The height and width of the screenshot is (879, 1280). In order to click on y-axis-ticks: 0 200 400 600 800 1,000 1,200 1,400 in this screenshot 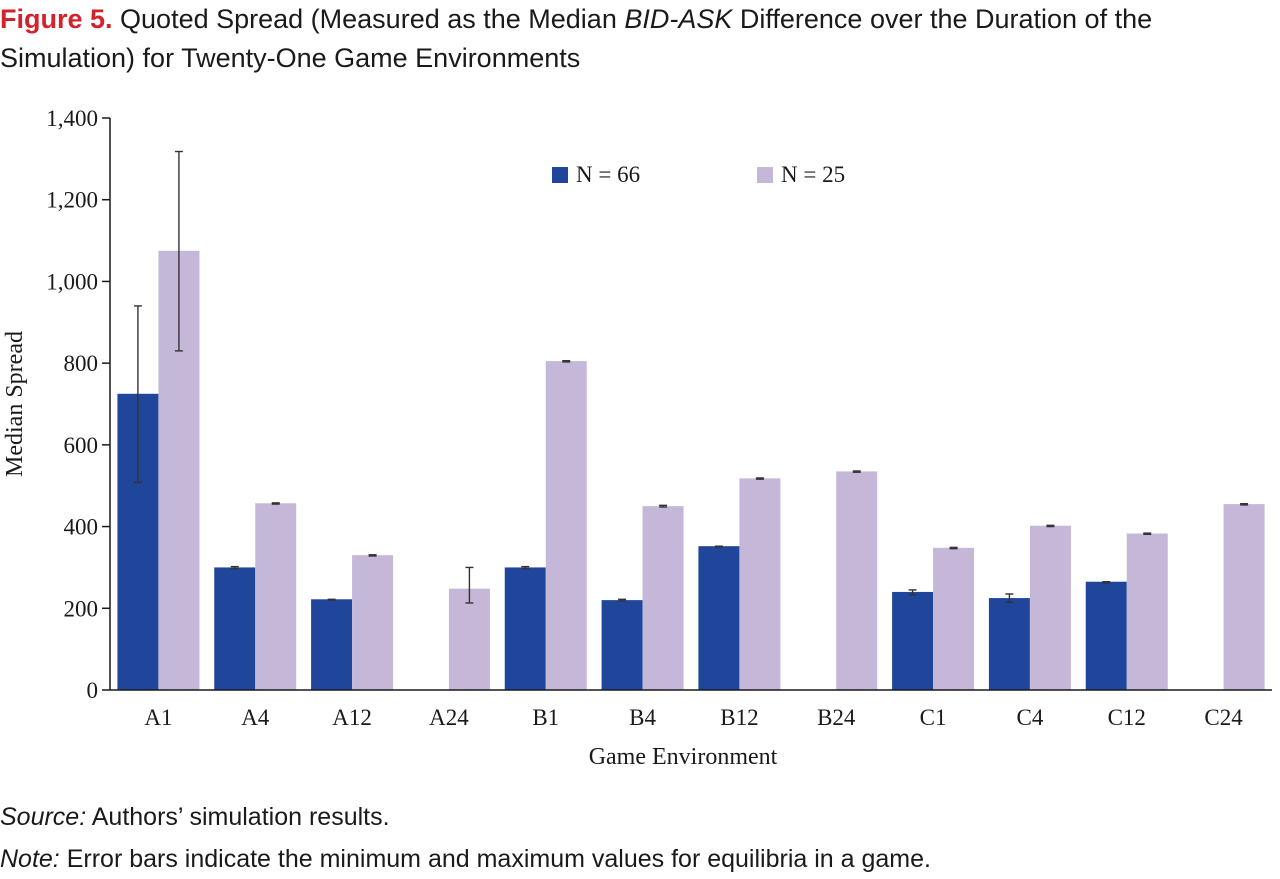, I will do `click(78, 404)`.